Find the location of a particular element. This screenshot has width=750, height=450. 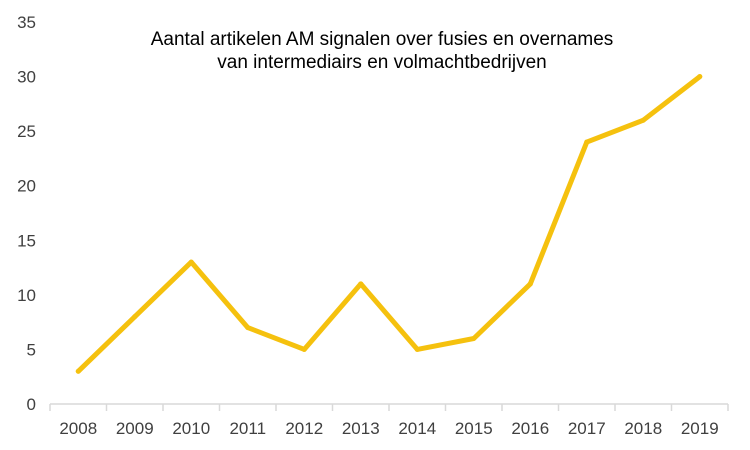

x-tick-label: 2012 is located at coordinates (304, 428).